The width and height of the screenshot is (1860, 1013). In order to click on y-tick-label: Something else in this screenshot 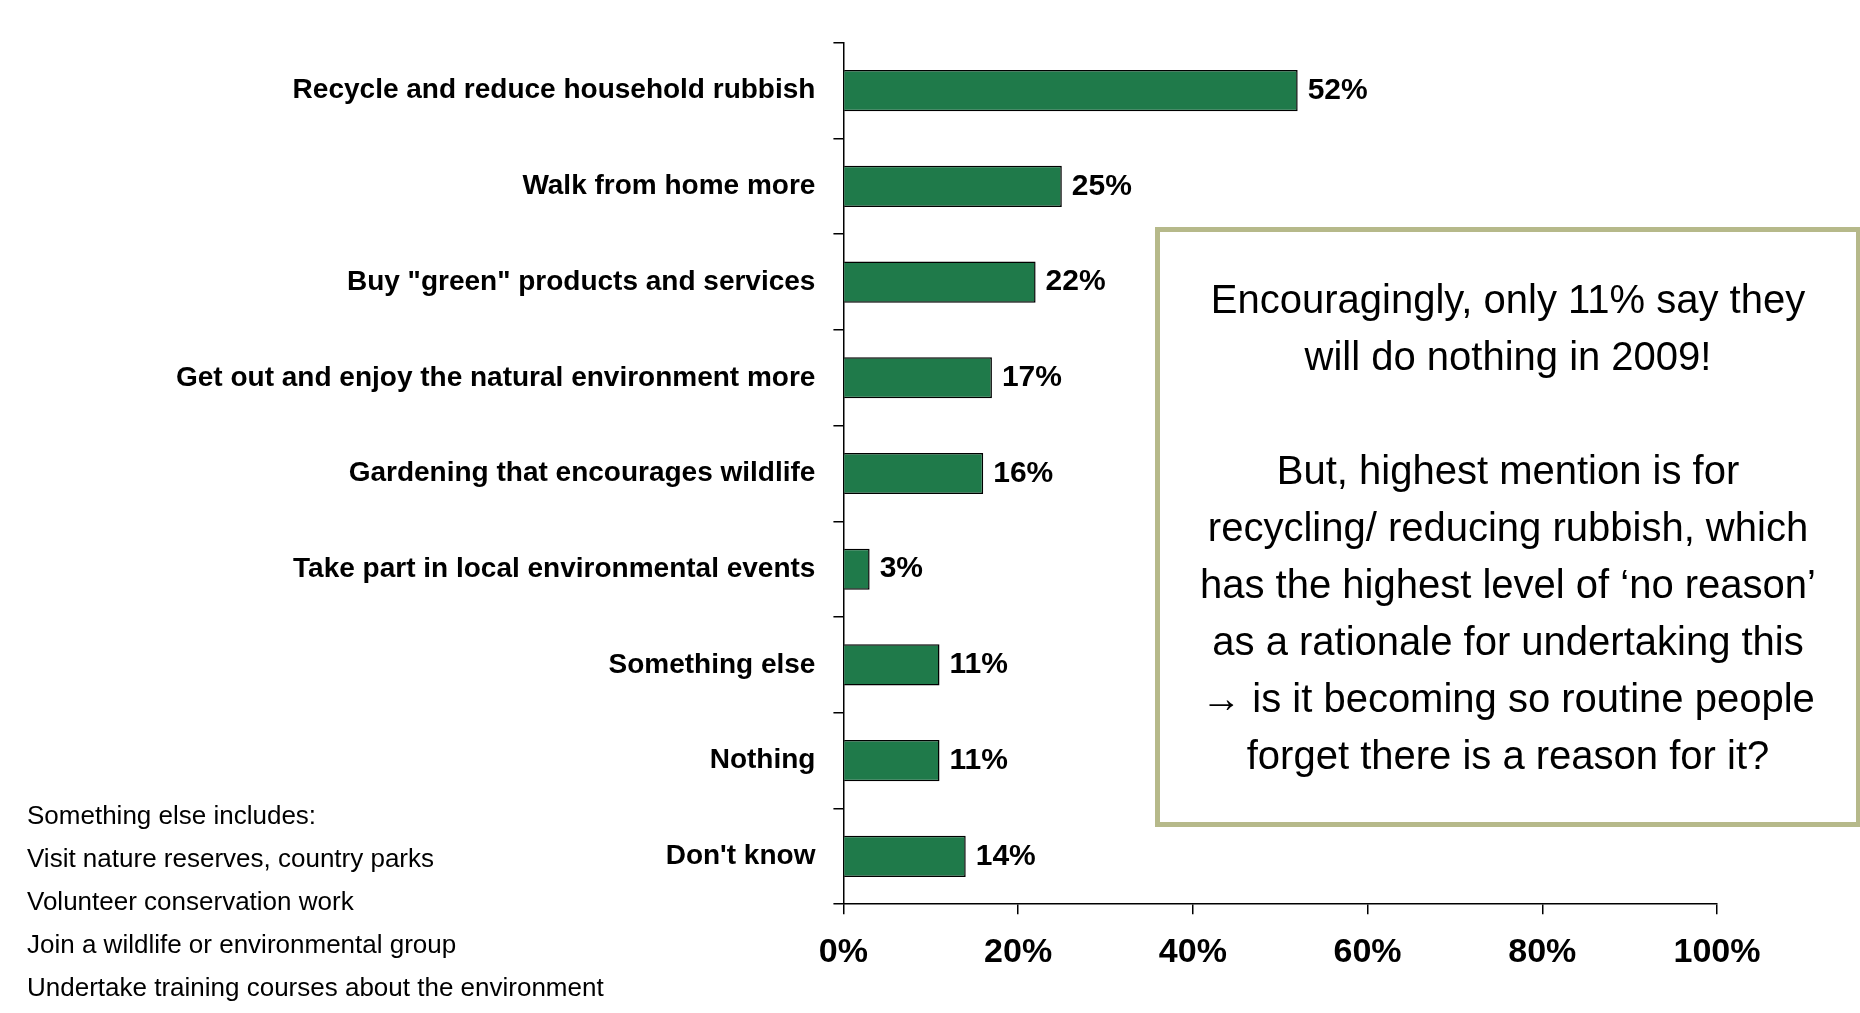, I will do `click(712, 663)`.